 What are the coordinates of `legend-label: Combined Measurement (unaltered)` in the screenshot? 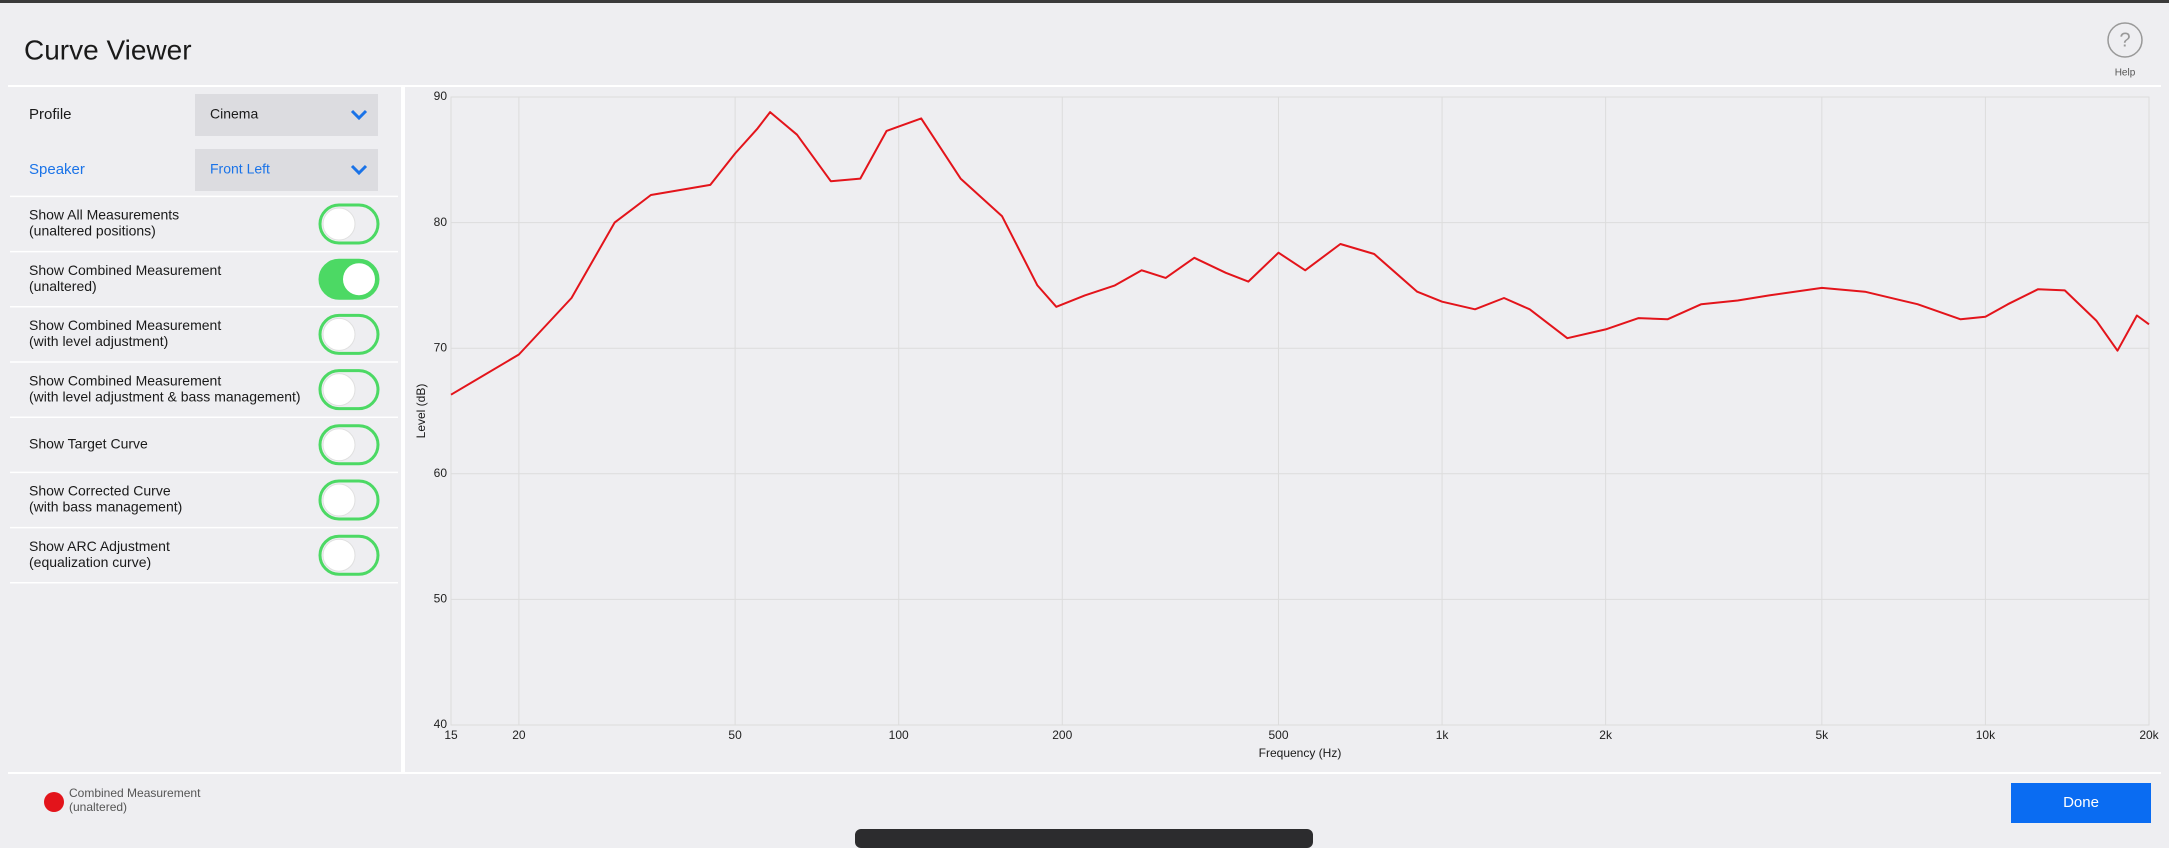 It's located at (135, 800).